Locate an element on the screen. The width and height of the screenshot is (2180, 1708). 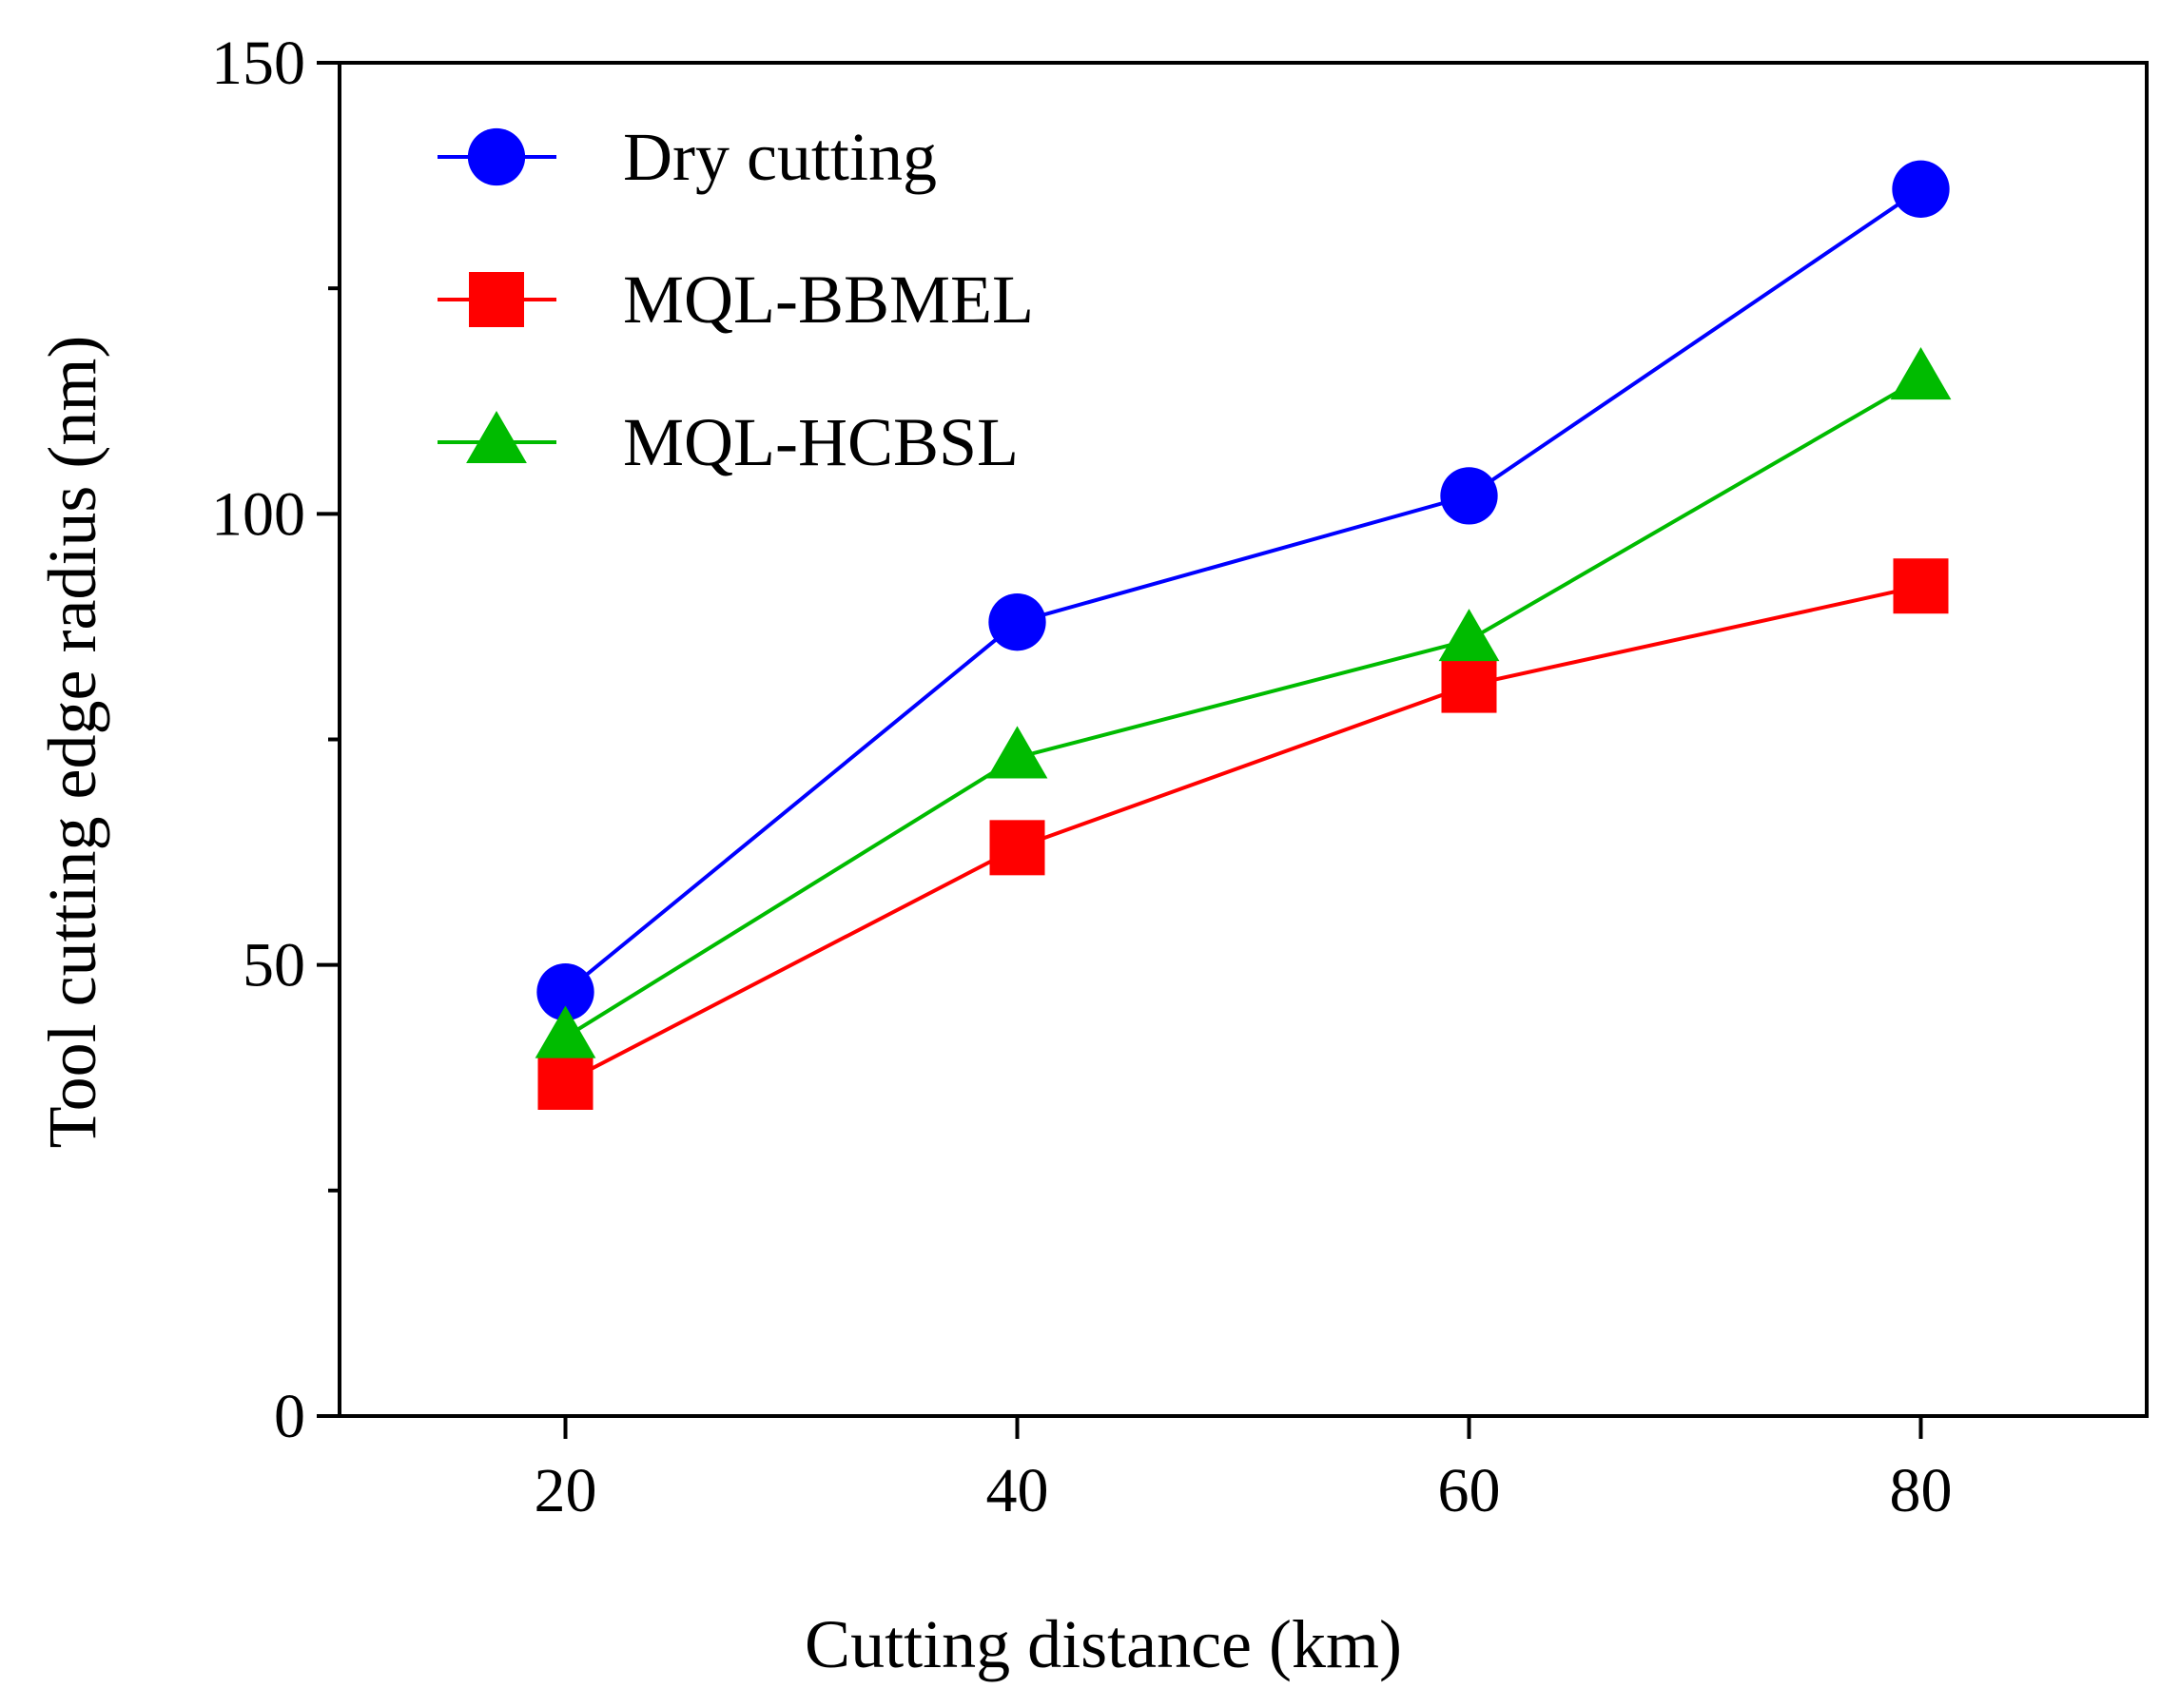
y-tick-label: 0 is located at coordinates (290, 1416).